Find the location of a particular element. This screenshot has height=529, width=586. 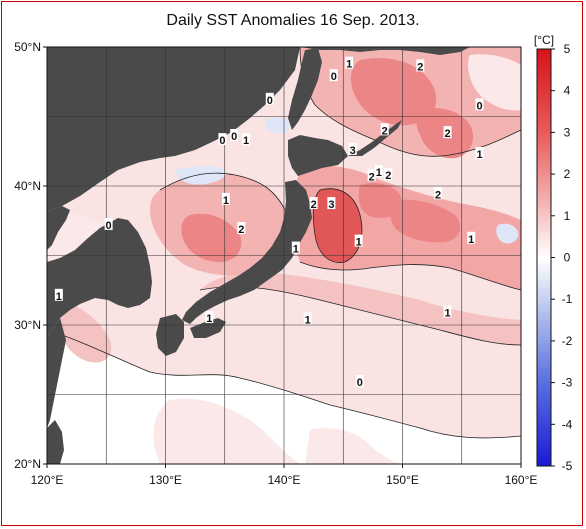

colorbar-tick-label: -3 is located at coordinates (567, 383).